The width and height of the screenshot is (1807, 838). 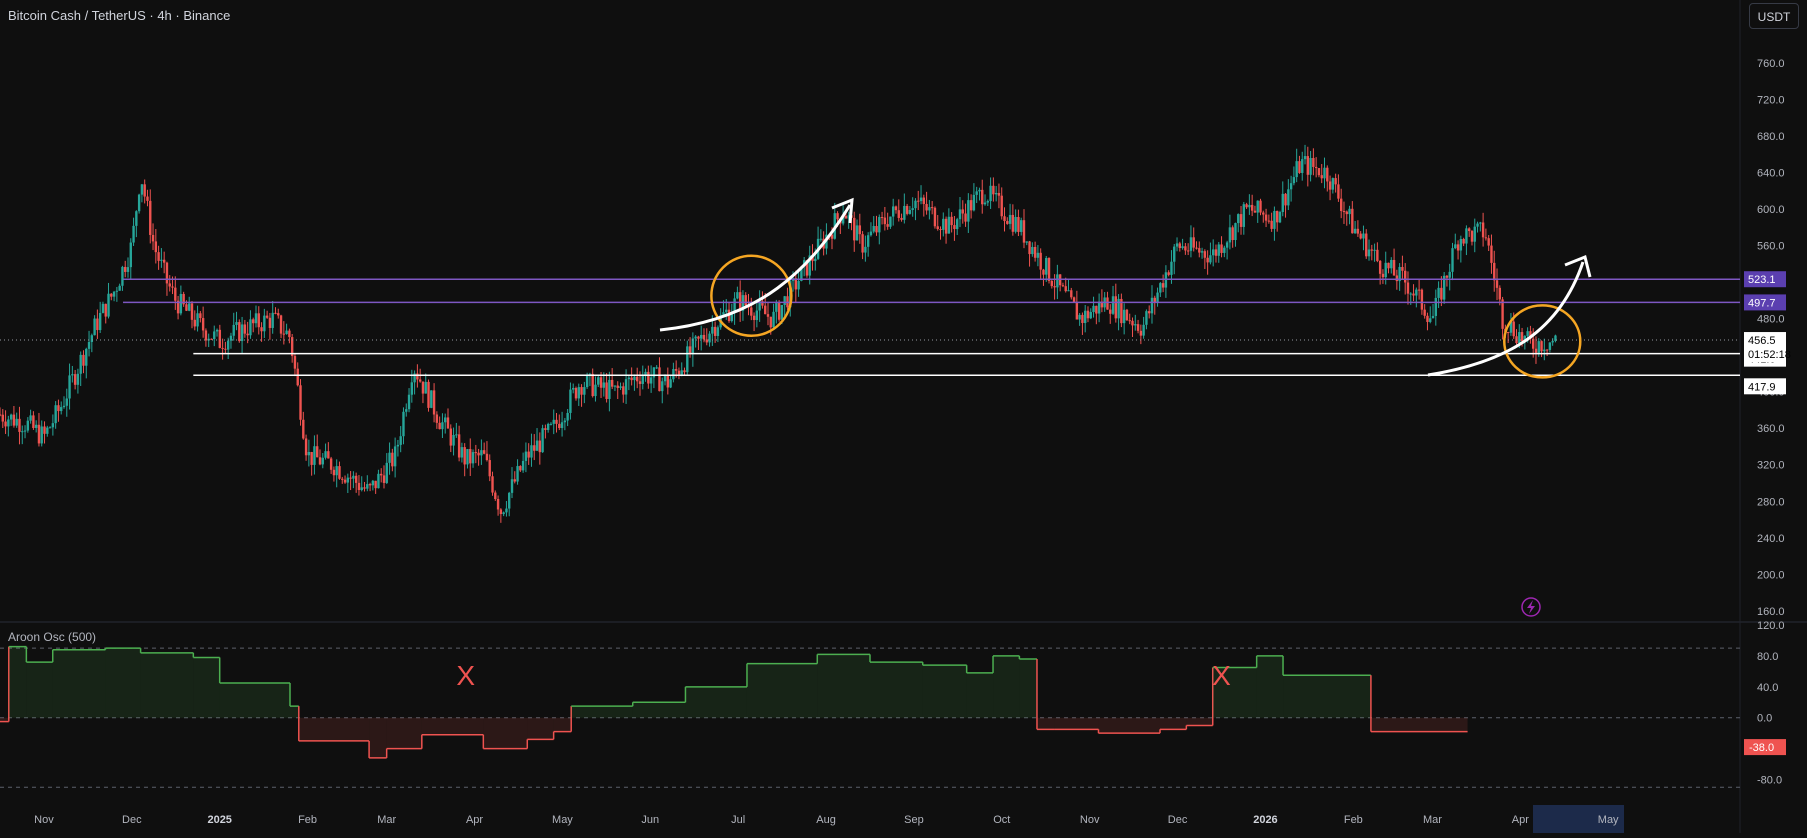 I want to click on annotation-arrow, so click(x=1506, y=319).